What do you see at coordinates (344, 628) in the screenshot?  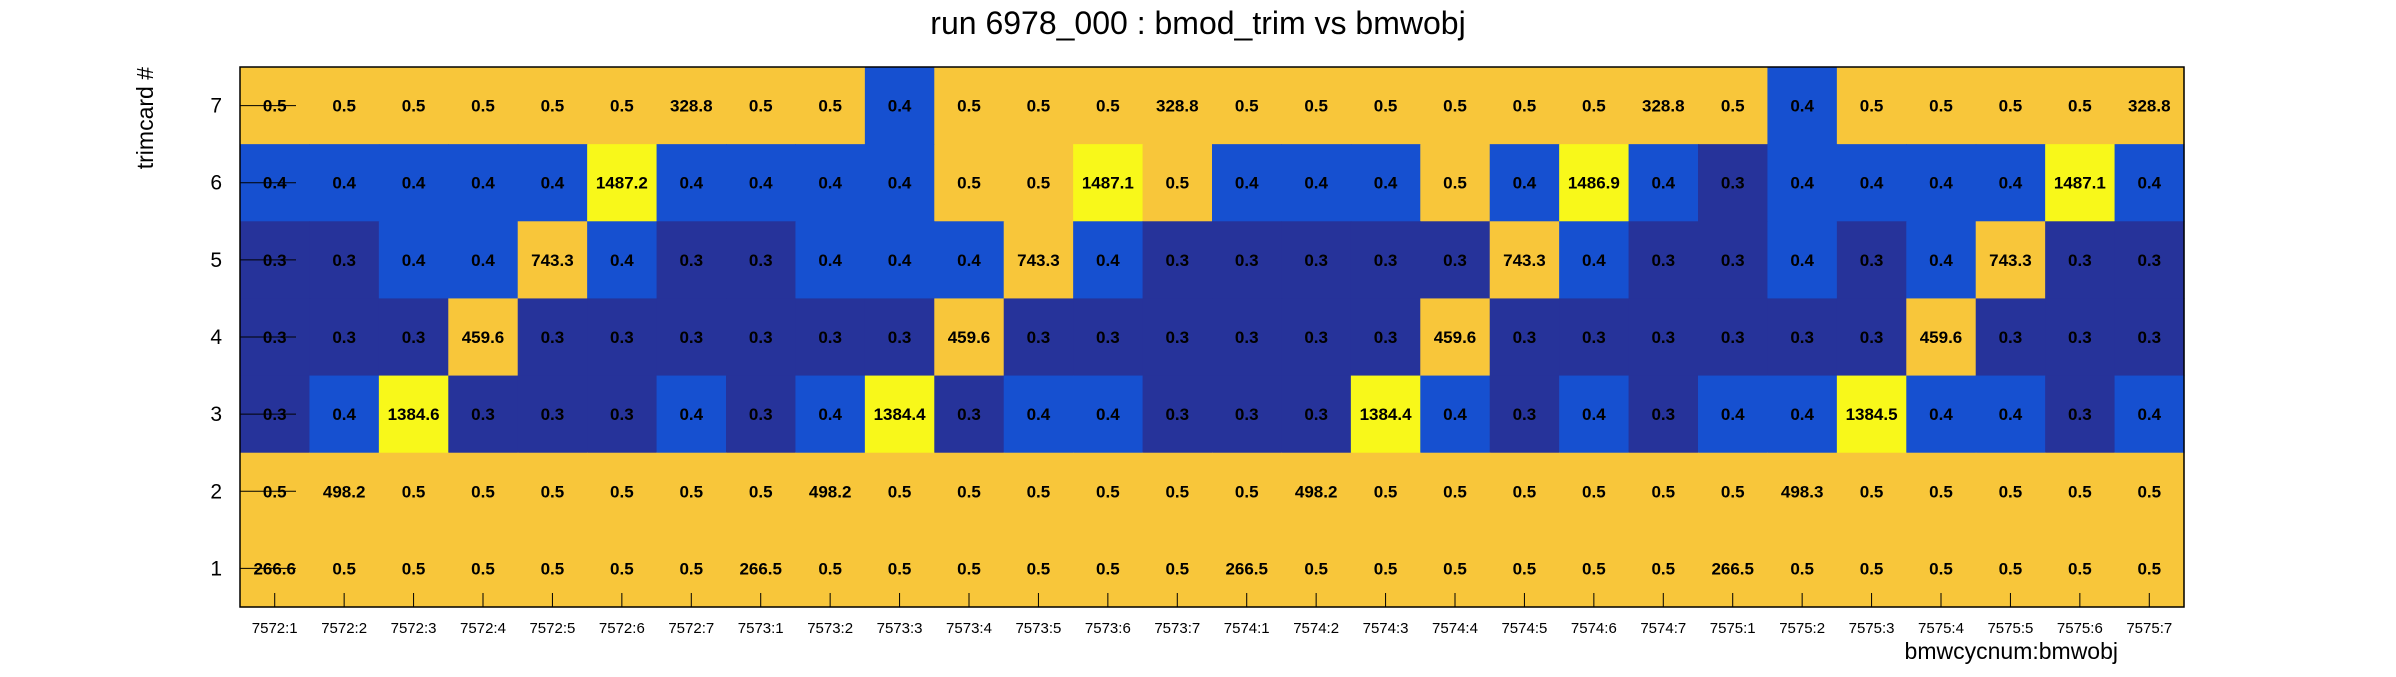 I see `x-tick-label: 7572:2` at bounding box center [344, 628].